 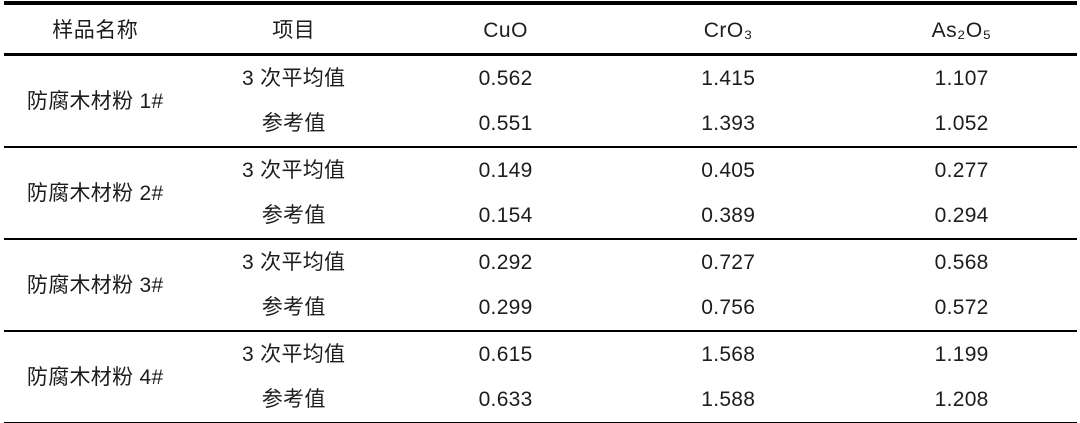 I want to click on column-header-cuo: CuO, so click(x=505, y=30).